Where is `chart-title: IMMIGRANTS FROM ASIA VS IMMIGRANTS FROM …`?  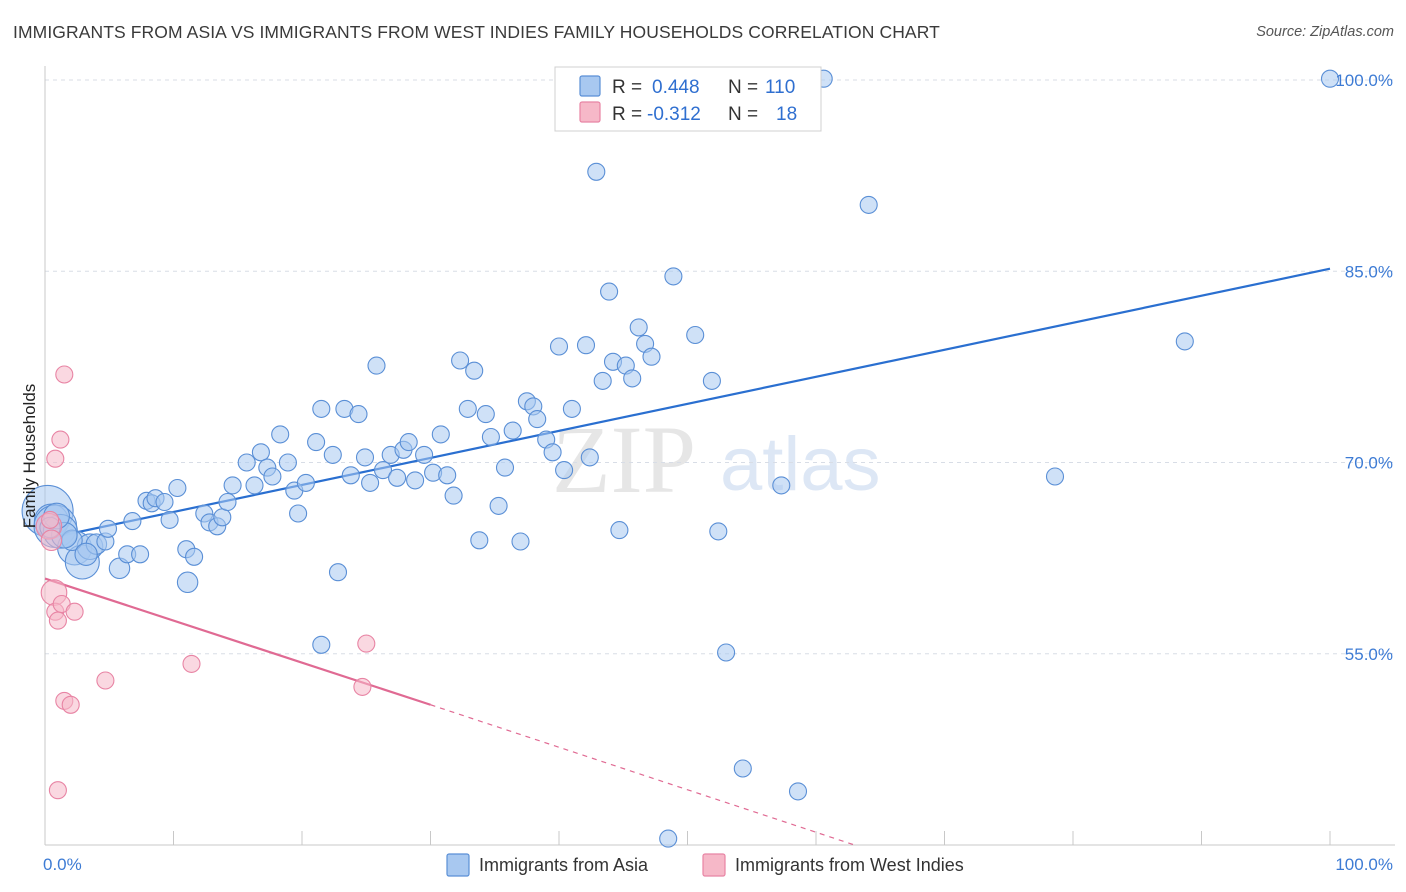
chart-title: IMMIGRANTS FROM ASIA VS IMMIGRANTS FROM … is located at coordinates (476, 32).